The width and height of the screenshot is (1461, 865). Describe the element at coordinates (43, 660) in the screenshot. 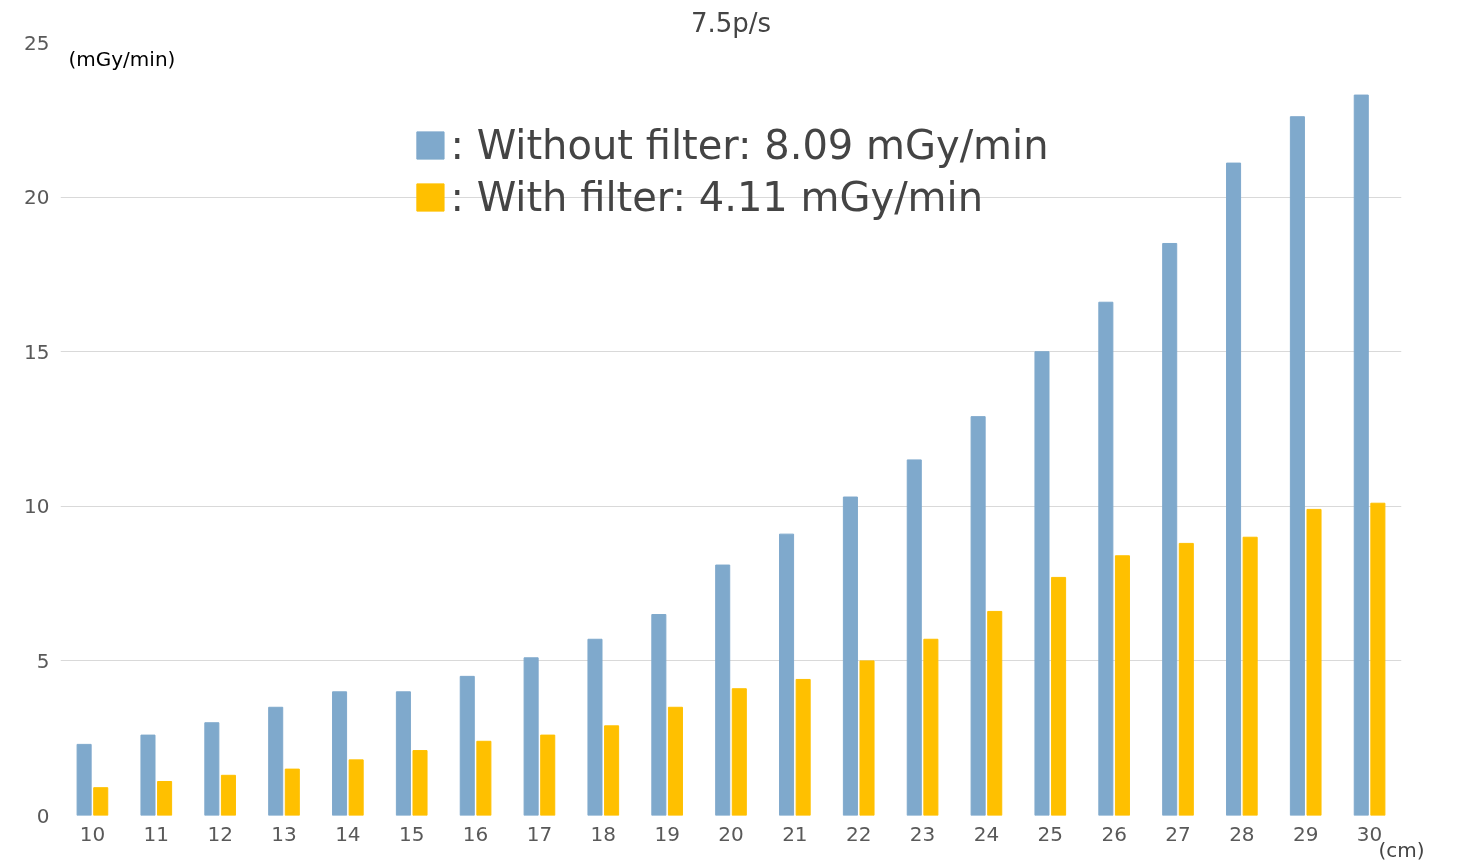

I see `y-tick-label: 5` at that location.